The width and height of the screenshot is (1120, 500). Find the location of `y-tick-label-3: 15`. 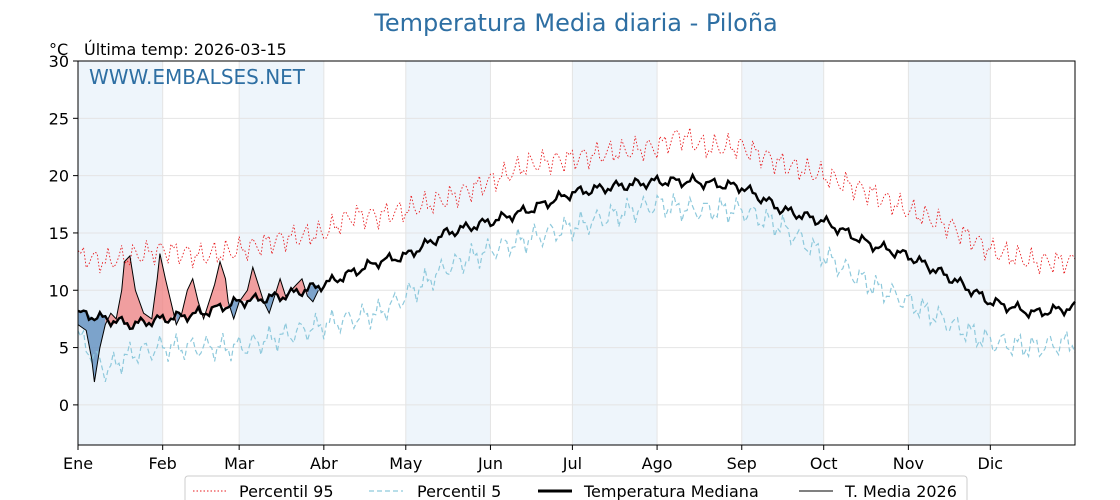

y-tick-label-3: 15 is located at coordinates (59, 233).